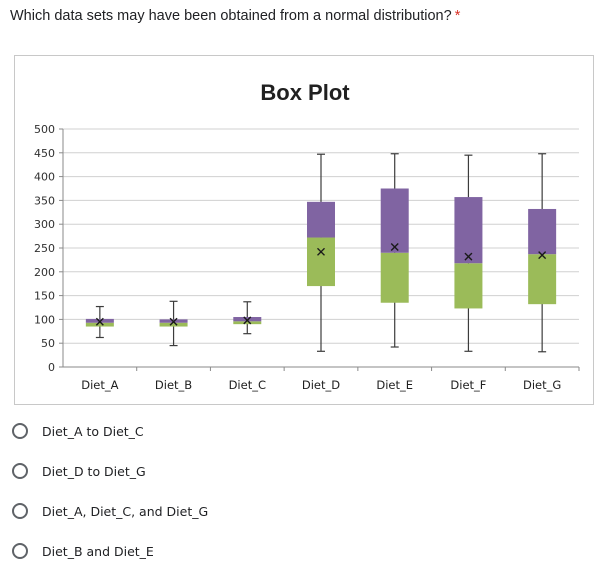  Describe the element at coordinates (457, 16) in the screenshot. I see `required-asterisk: *` at that location.